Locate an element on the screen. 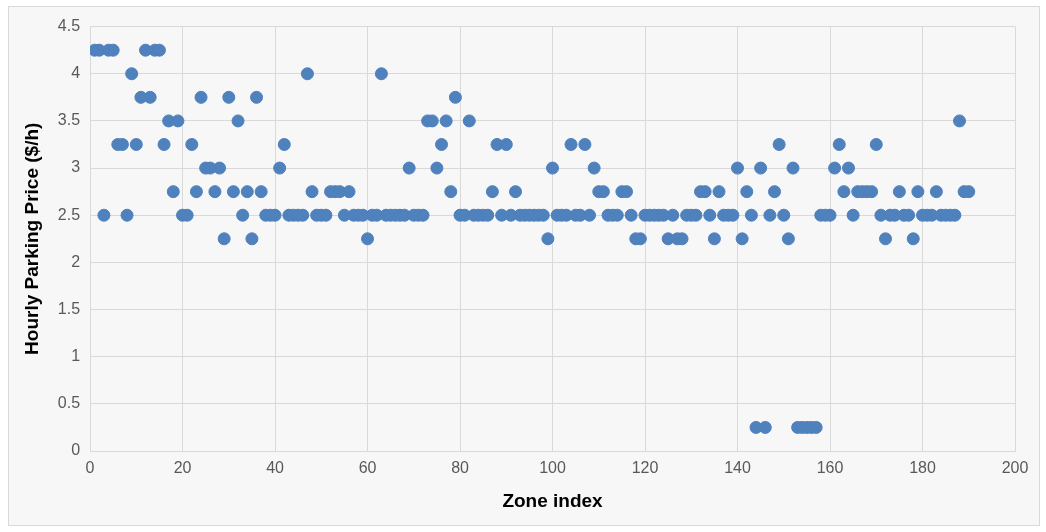 The image size is (1046, 532). x-tick-label: 120 is located at coordinates (645, 468).